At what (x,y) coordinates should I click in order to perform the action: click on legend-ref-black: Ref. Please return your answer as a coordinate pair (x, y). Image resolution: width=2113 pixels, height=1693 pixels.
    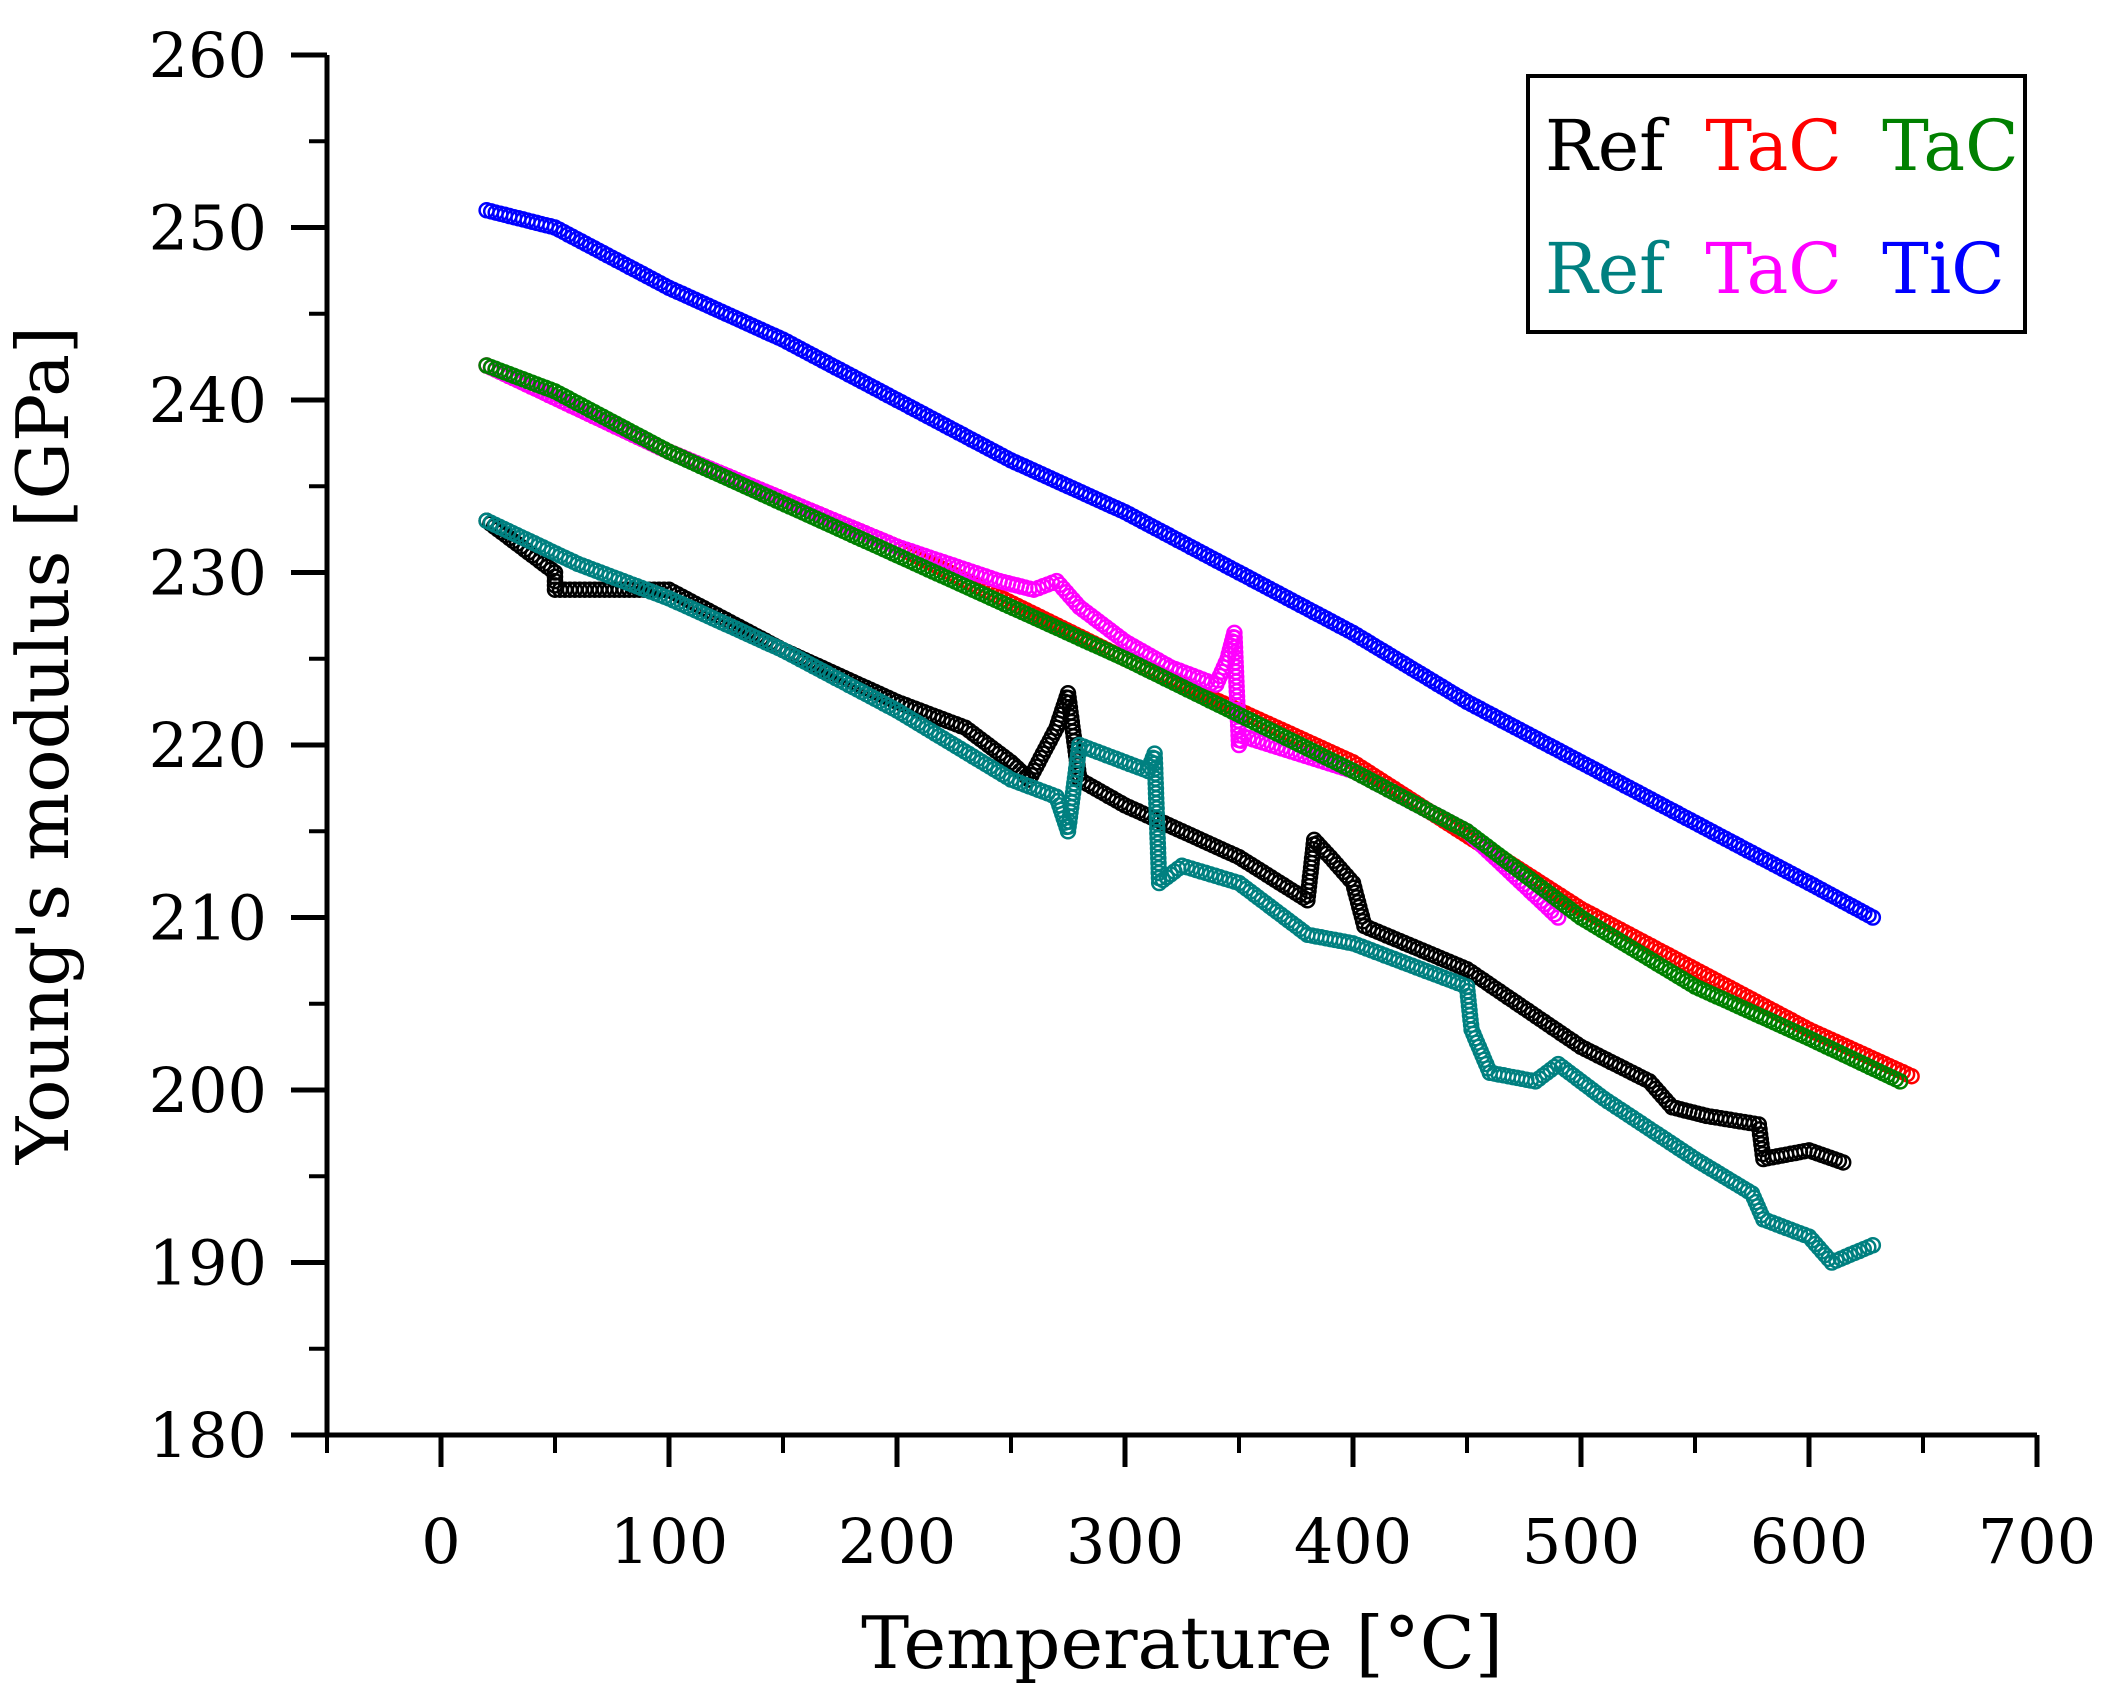
    Looking at the image, I should click on (1607, 146).